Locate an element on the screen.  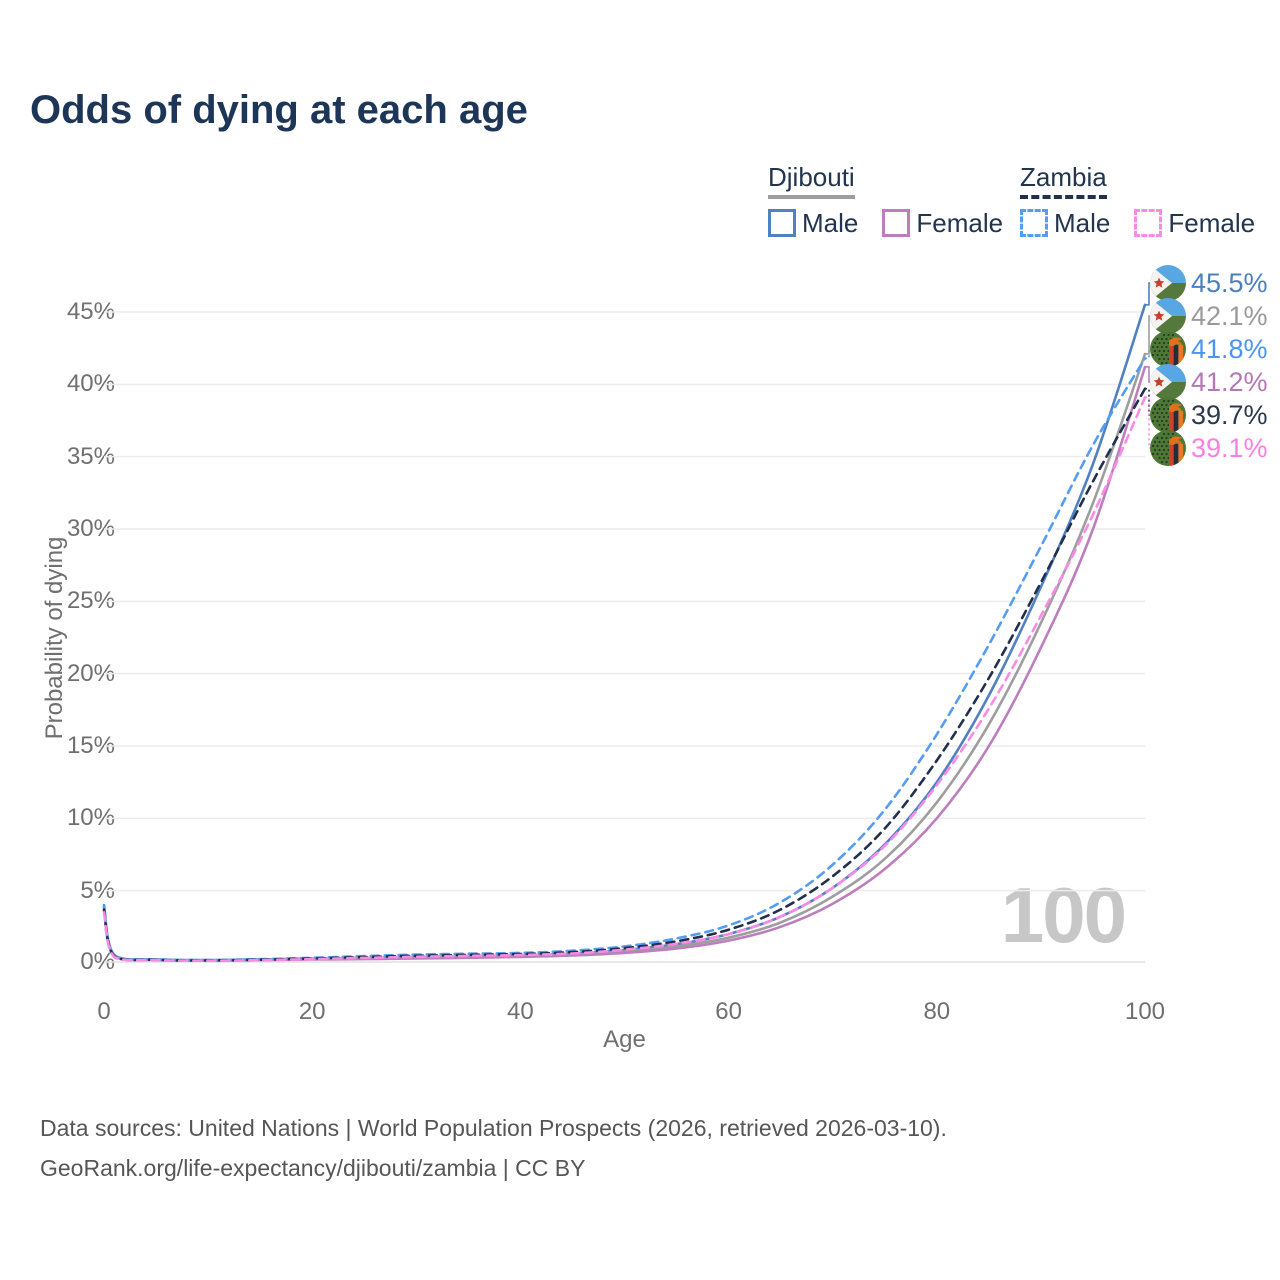
x-tick-label: 80 is located at coordinates (937, 1011).